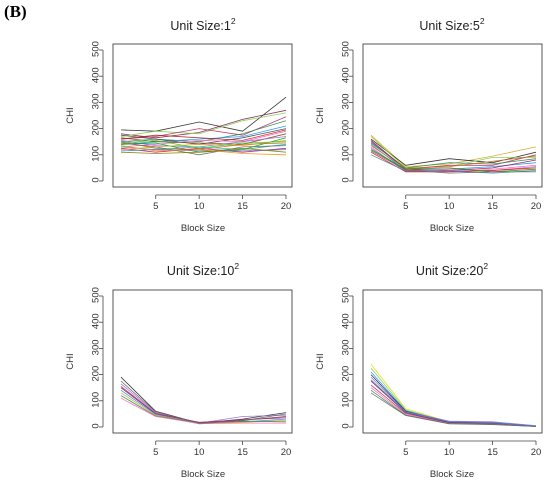 The height and width of the screenshot is (485, 550). What do you see at coordinates (203, 269) in the screenshot?
I see `chart-title: Unit Size:102` at bounding box center [203, 269].